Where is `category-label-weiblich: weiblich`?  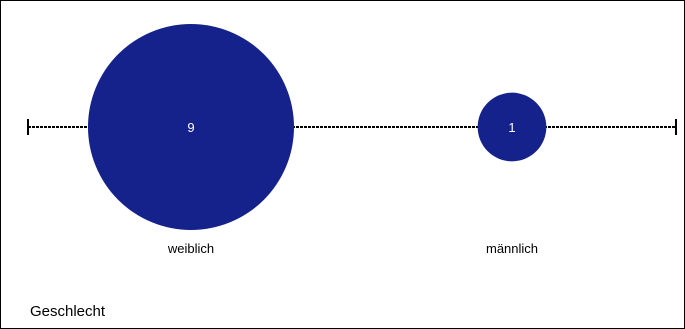
category-label-weiblich: weiblich is located at coordinates (190, 248).